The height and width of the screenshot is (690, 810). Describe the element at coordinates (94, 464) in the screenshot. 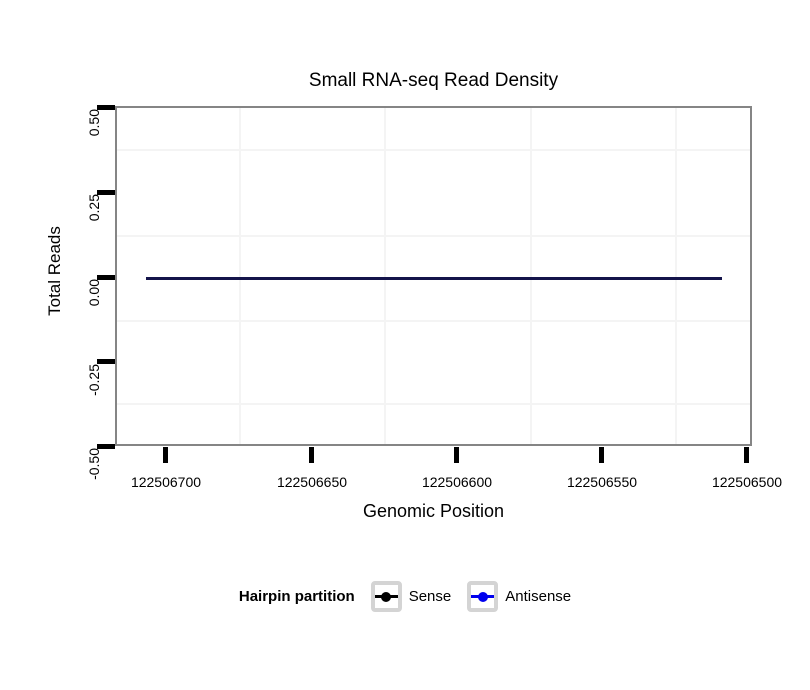

I see `y-tick-label: -0.50` at that location.